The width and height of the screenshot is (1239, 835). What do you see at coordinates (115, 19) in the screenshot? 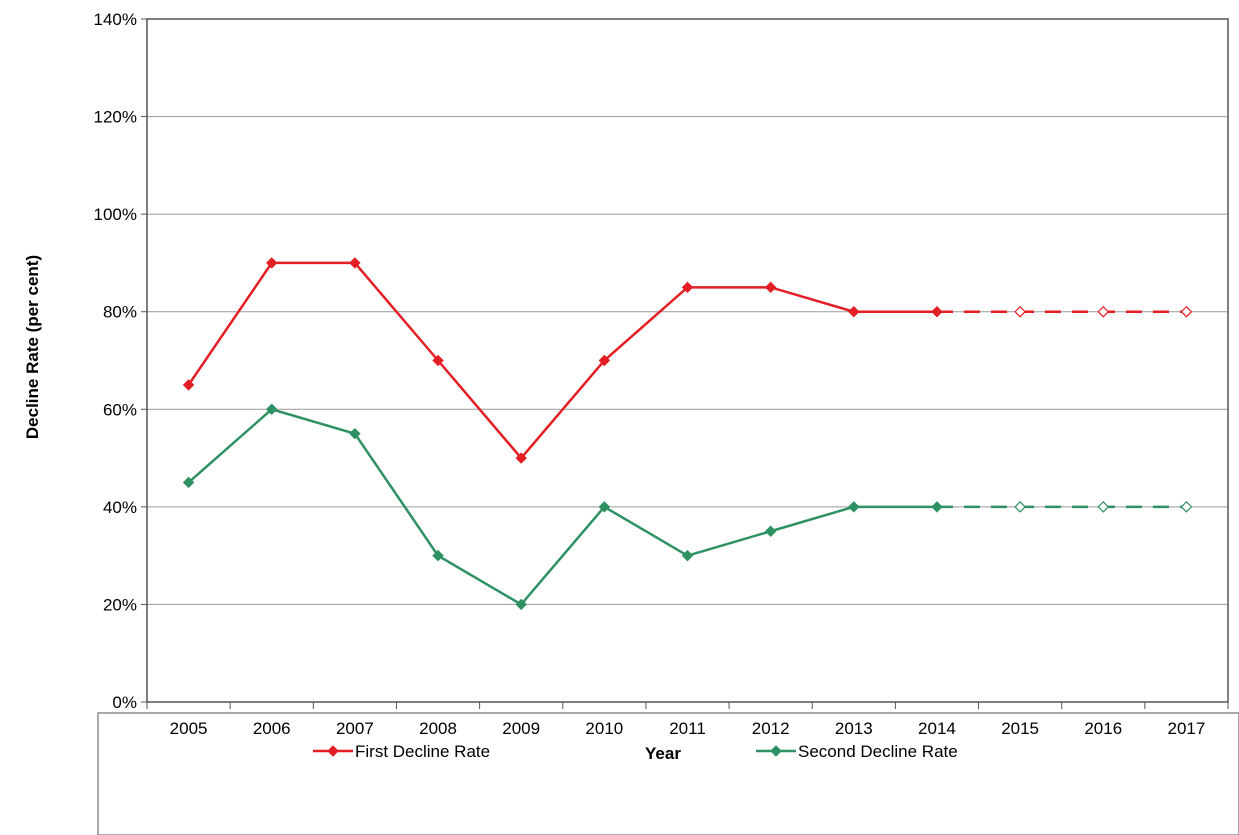
I see `y-tick-label: 140%` at bounding box center [115, 19].